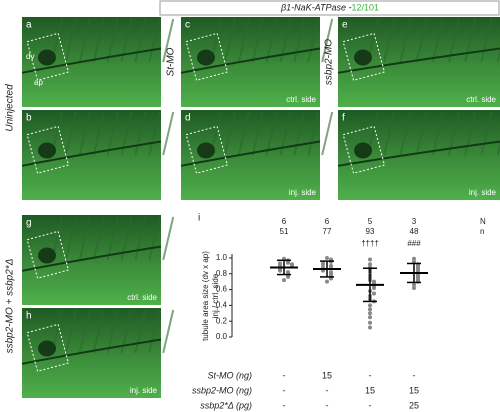 The height and width of the screenshot is (412, 500). What do you see at coordinates (29, 223) in the screenshot?
I see `panel-label: g` at bounding box center [29, 223].